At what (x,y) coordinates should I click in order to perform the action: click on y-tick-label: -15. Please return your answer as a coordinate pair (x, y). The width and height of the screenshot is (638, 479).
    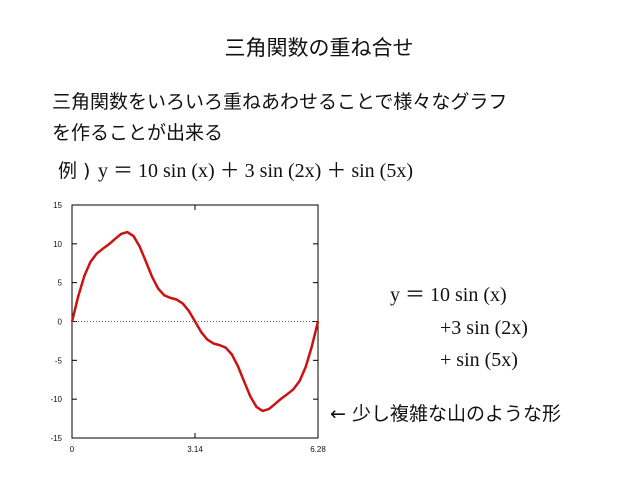
    Looking at the image, I should click on (56, 438).